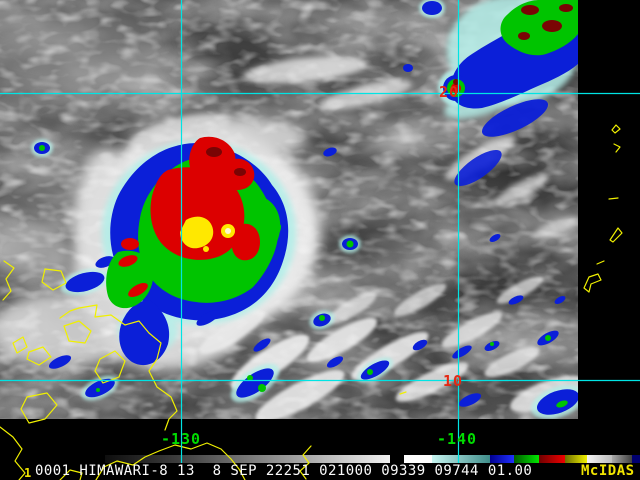 This screenshot has height=480, width=640. Describe the element at coordinates (247, 459) in the screenshot. I see `colorbar-gray-ramp` at that location.